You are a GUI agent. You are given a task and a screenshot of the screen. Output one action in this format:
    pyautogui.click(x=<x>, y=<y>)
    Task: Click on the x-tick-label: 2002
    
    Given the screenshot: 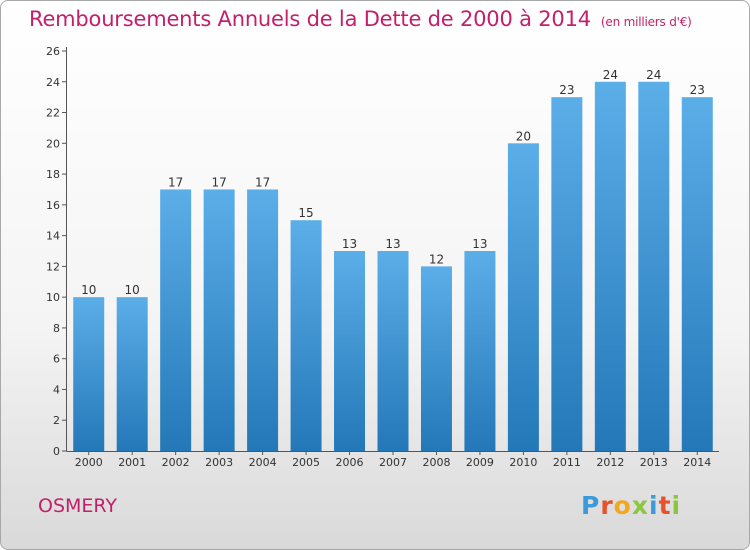 What is the action you would take?
    pyautogui.click(x=176, y=462)
    